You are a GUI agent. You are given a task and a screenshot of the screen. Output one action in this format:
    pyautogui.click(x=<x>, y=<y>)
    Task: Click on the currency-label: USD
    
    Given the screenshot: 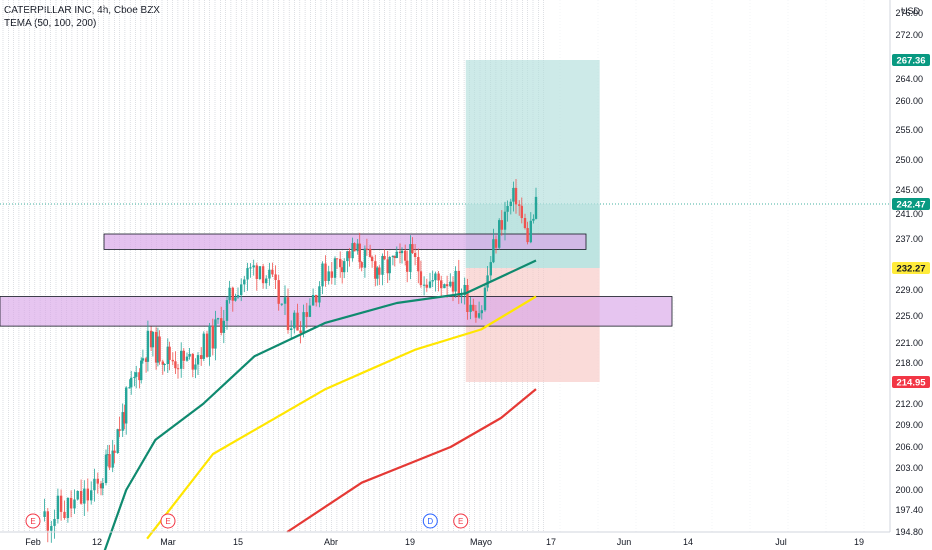 What is the action you would take?
    pyautogui.click(x=910, y=11)
    